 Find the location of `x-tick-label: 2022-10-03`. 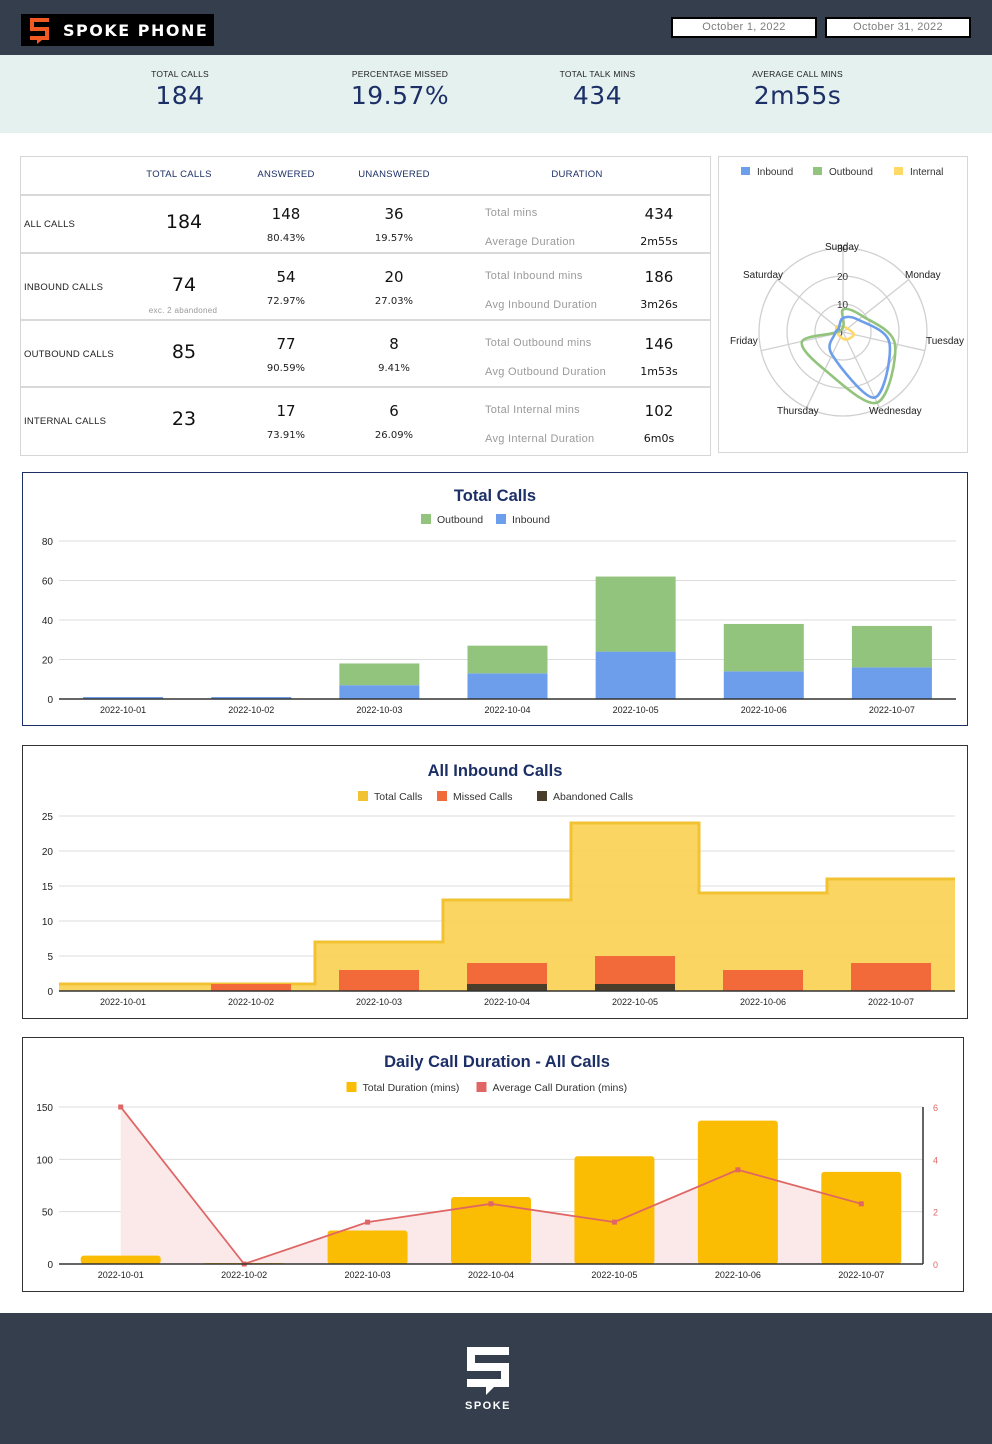

x-tick-label: 2022-10-03 is located at coordinates (368, 1275).